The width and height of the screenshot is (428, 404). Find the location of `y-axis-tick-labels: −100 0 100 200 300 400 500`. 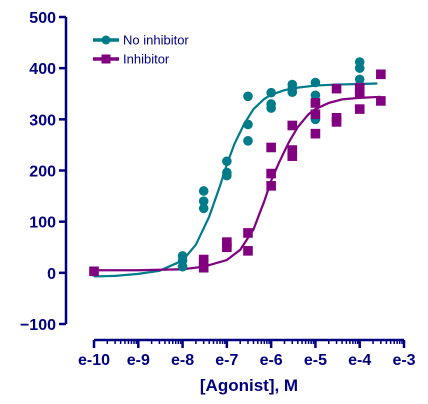

y-axis-tick-labels: −100 0 100 200 300 400 500 is located at coordinates (38, 172).